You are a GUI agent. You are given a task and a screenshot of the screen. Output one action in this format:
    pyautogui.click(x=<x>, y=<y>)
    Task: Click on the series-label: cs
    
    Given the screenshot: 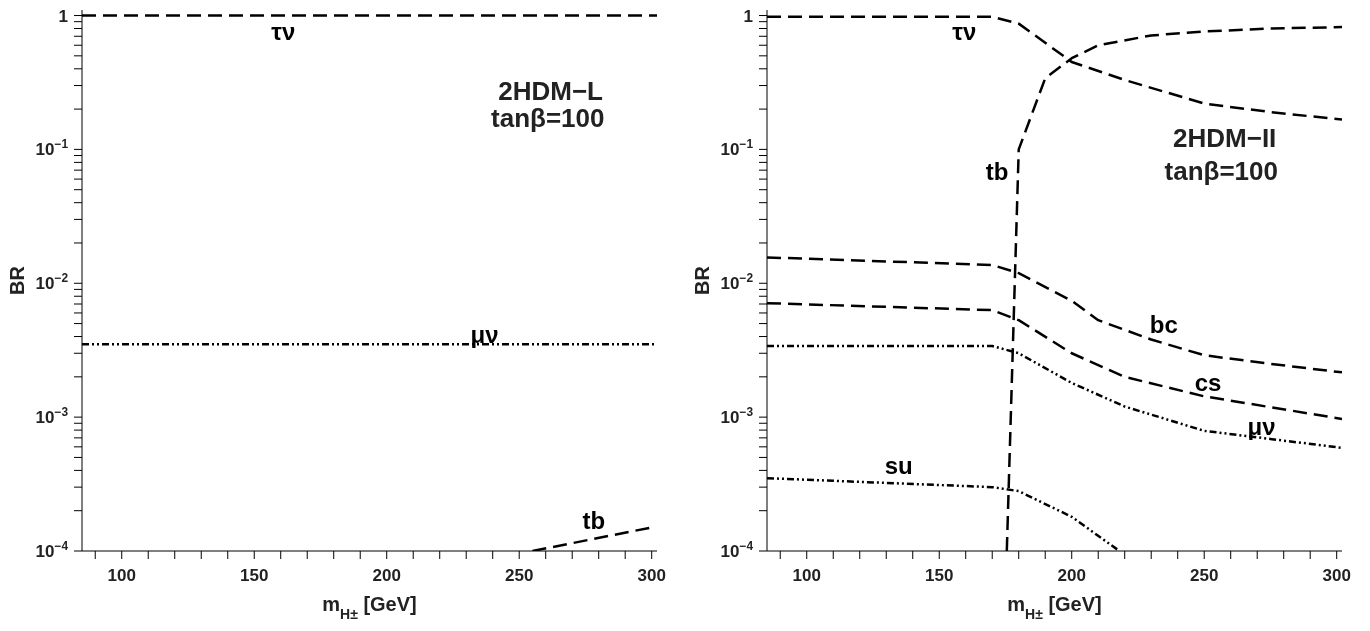 What is the action you would take?
    pyautogui.click(x=1208, y=383)
    